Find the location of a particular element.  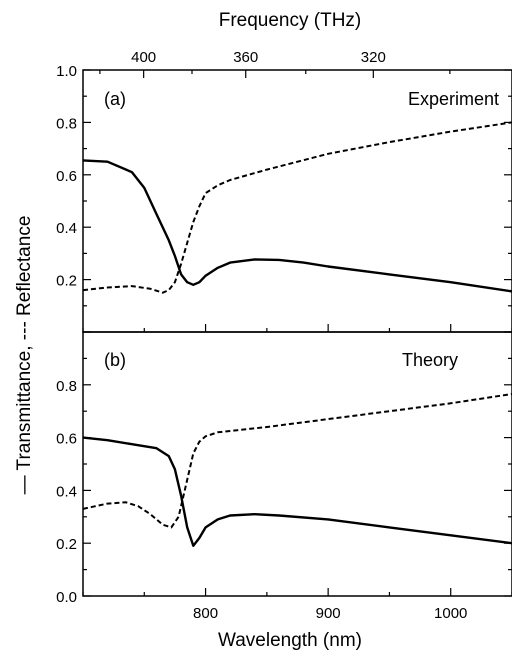

panel-a-y-tick-label: 0.6 is located at coordinates (66, 176).